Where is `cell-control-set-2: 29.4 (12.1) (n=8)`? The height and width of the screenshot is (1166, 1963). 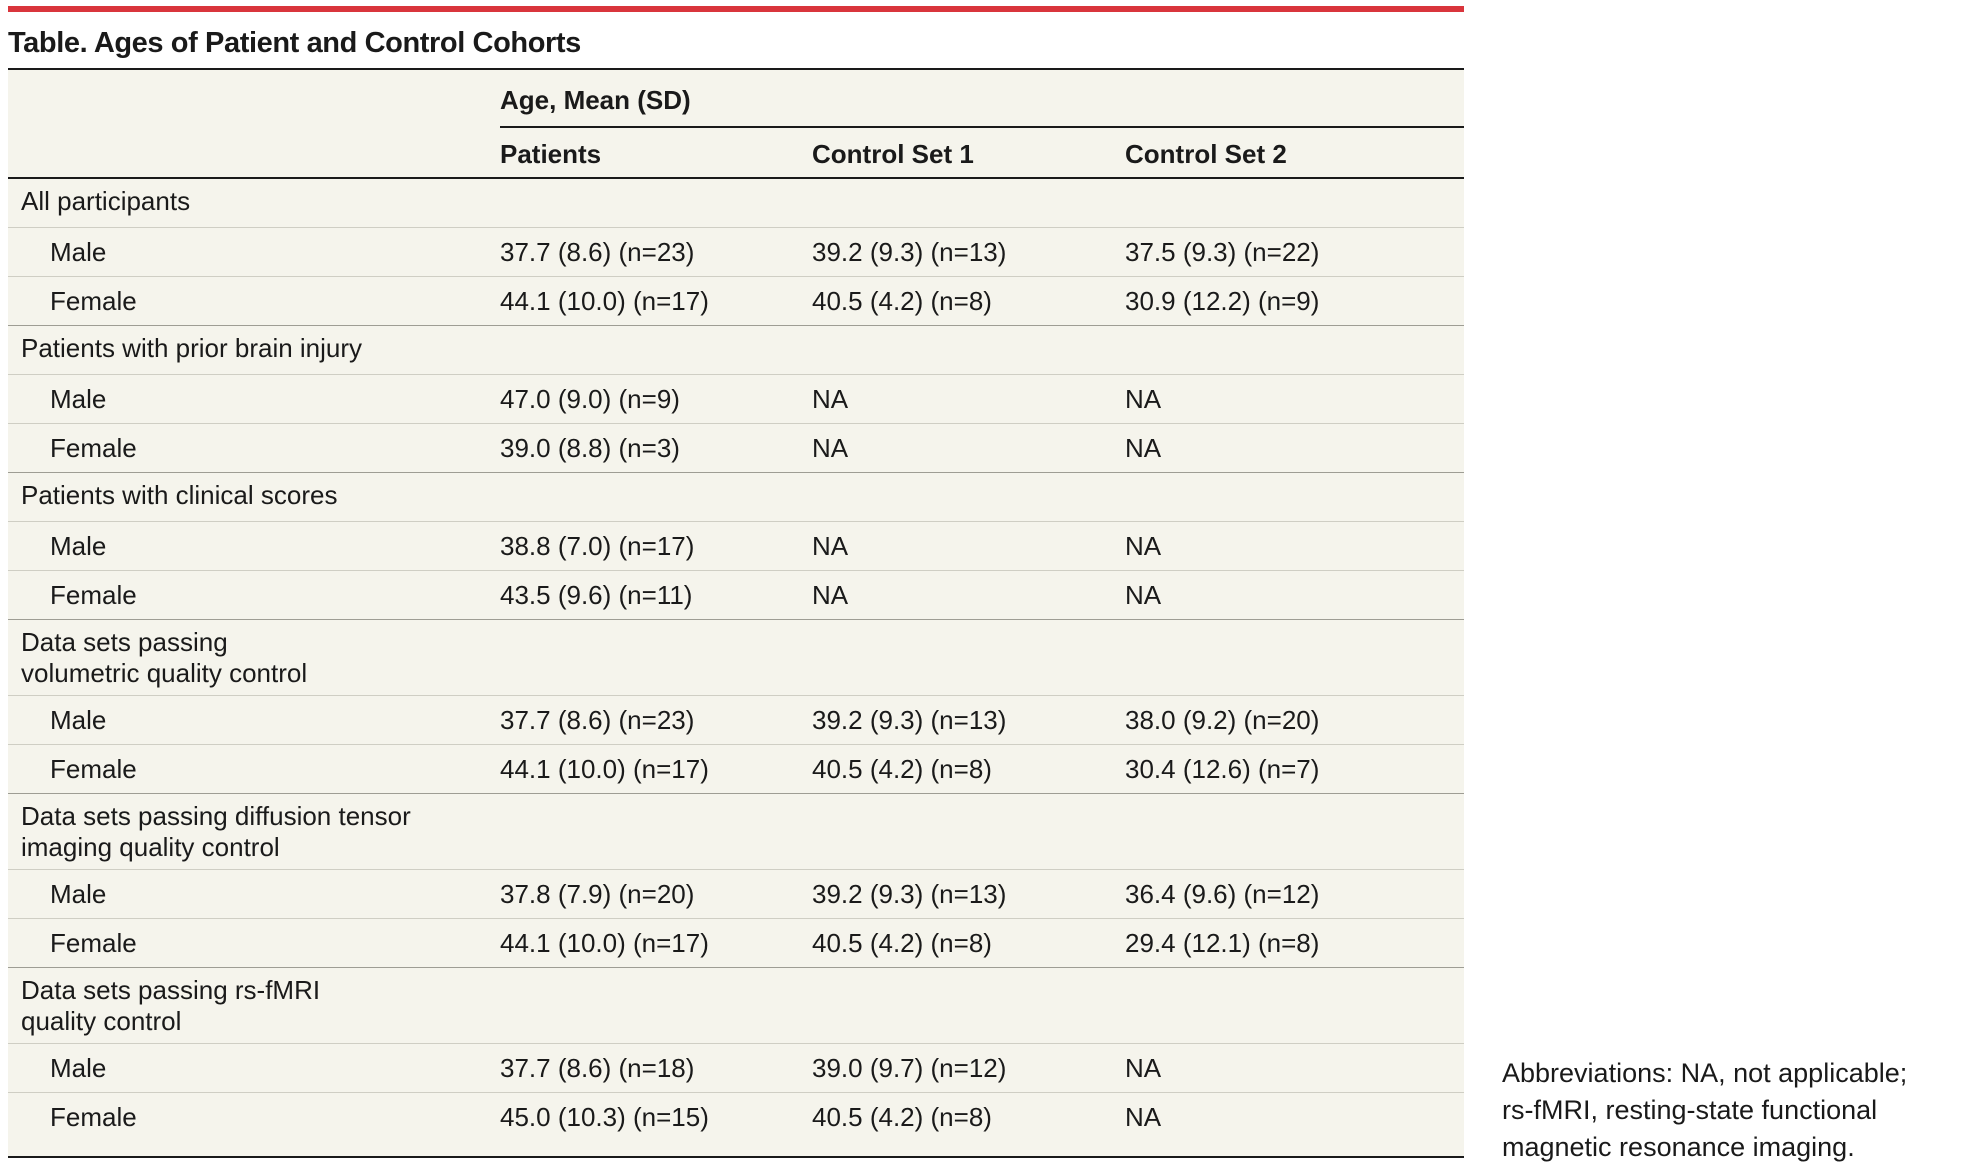 cell-control-set-2: 29.4 (12.1) (n=8) is located at coordinates (1222, 943).